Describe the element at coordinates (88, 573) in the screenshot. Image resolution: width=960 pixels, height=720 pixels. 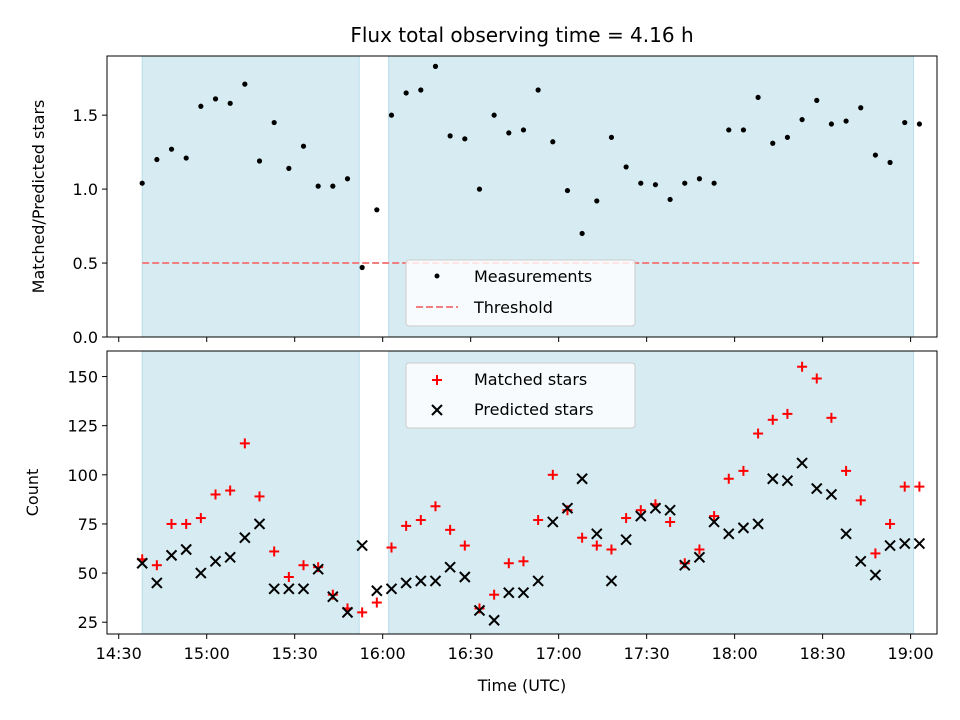
I see `y-tick-label: 50` at that location.